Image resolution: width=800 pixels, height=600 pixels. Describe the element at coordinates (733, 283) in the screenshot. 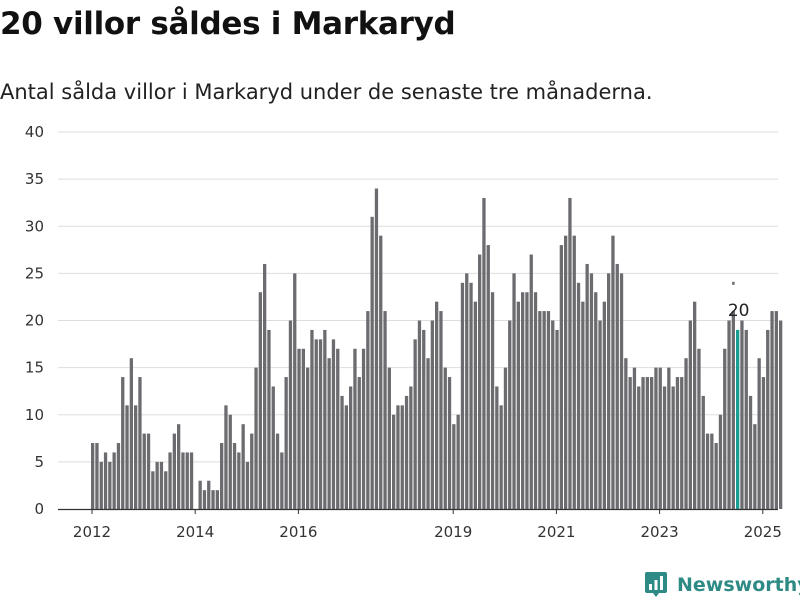

I see `previous-period-marker` at that location.